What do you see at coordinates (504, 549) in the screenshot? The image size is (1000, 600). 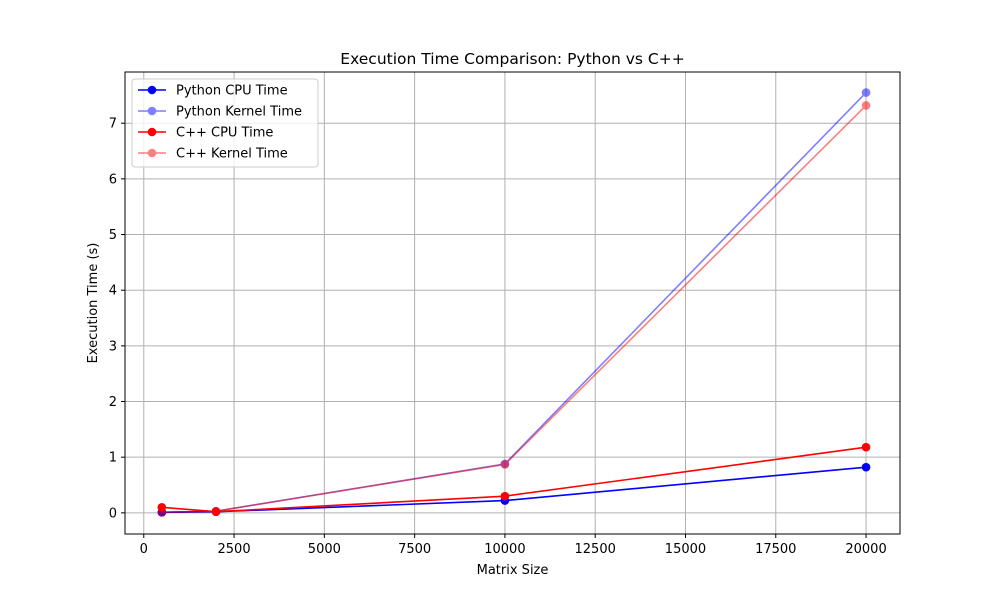 I see `x-tick-label: 10000` at bounding box center [504, 549].